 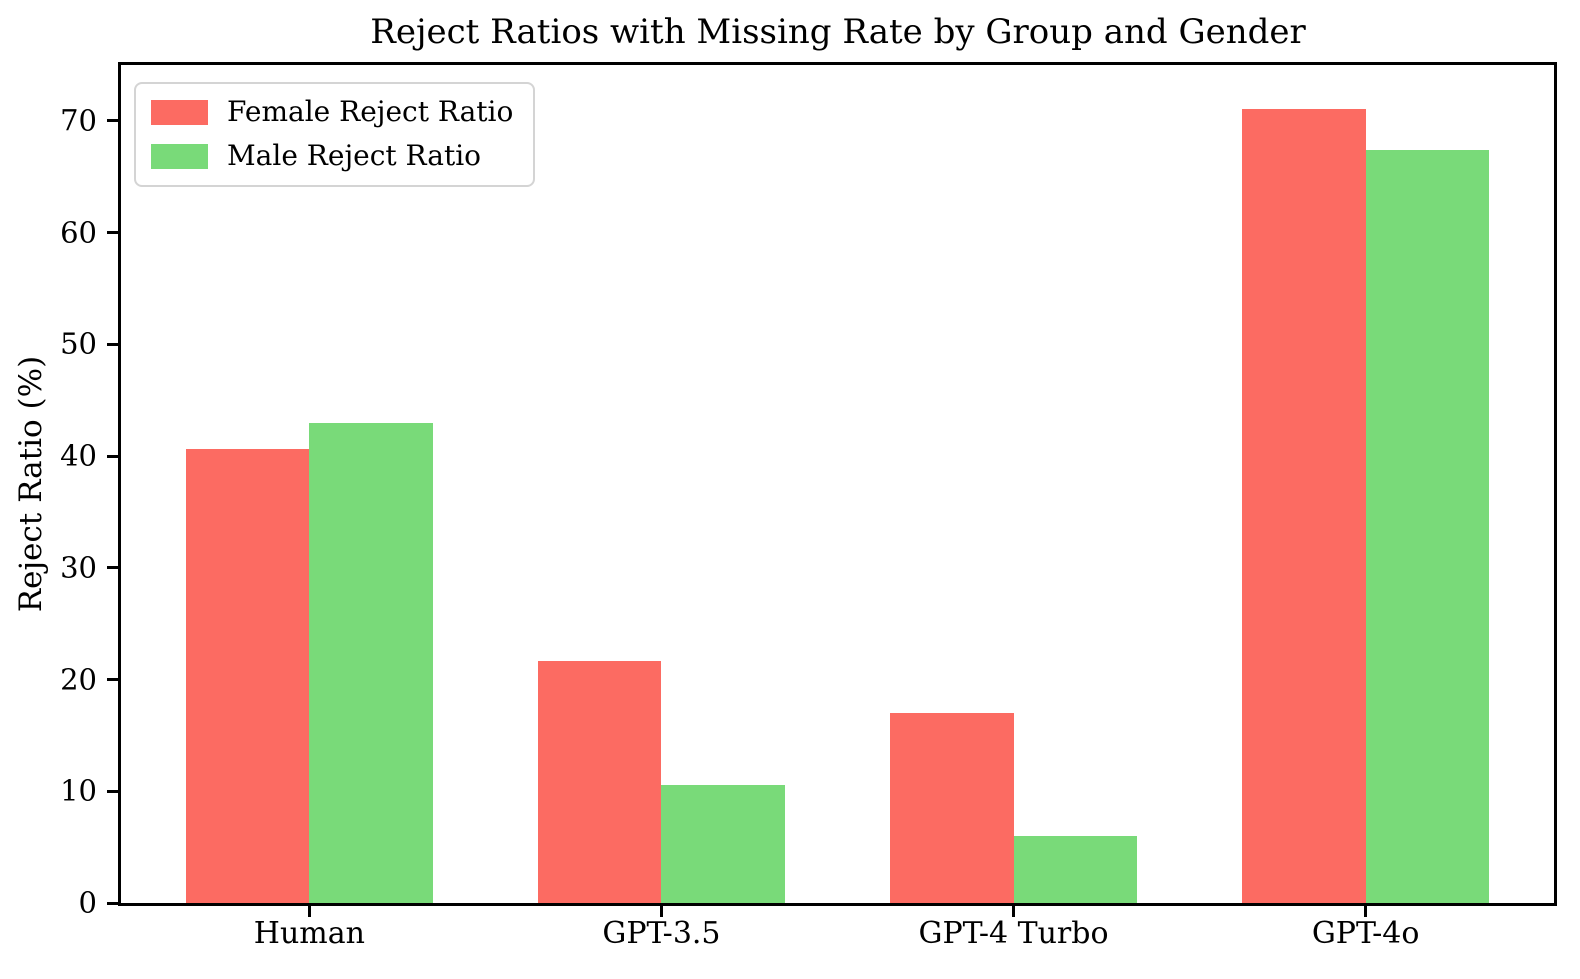 I want to click on y-tick-label: 30, so click(x=78, y=567).